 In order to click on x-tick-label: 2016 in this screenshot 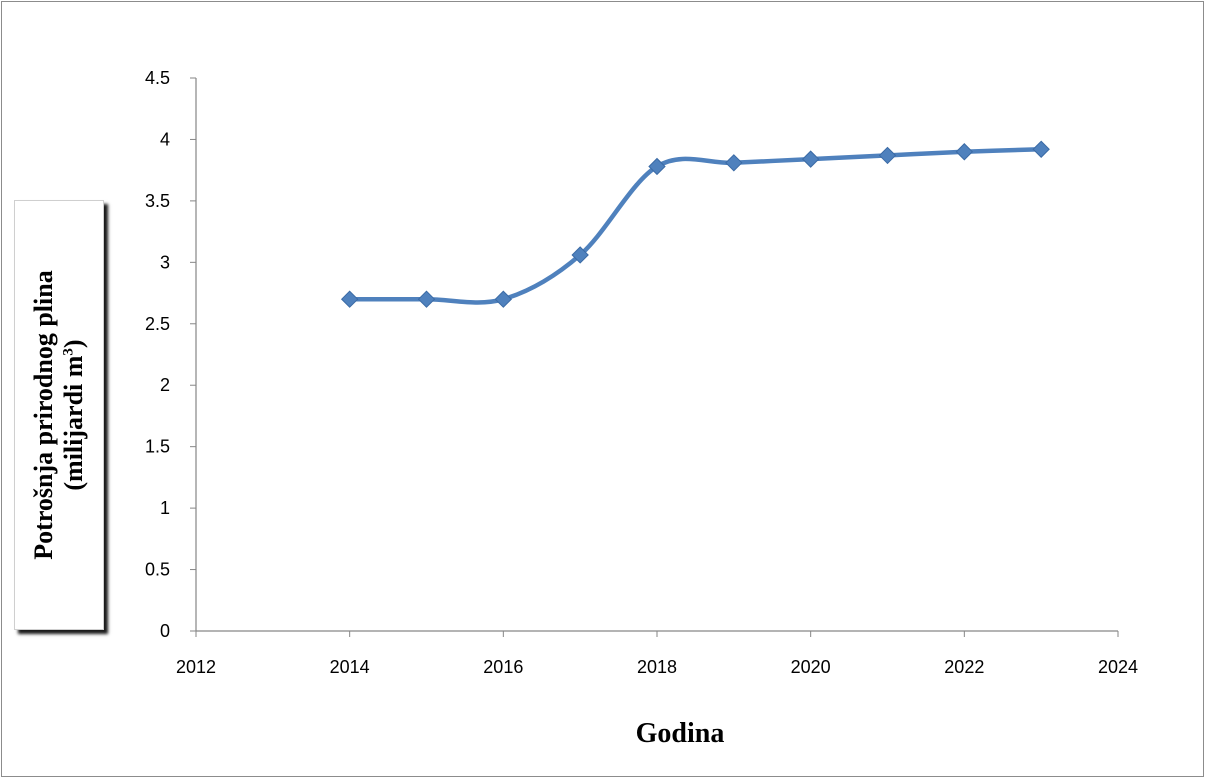, I will do `click(503, 667)`.